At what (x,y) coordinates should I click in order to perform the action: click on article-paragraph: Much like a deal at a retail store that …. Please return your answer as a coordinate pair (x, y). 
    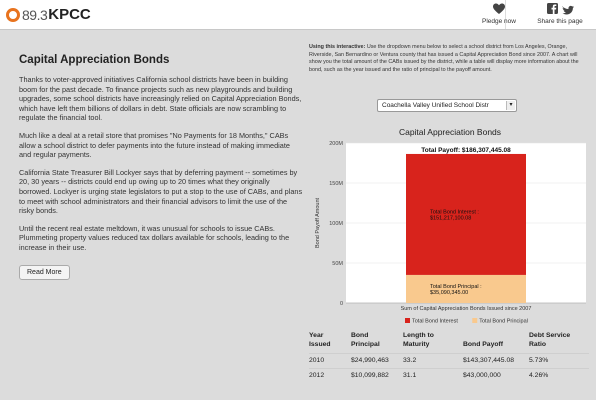
    Looking at the image, I should click on (154, 145).